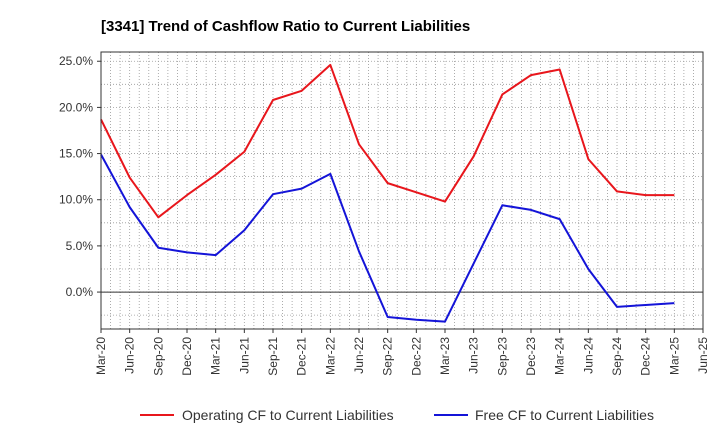 This screenshot has width=720, height=440. What do you see at coordinates (531, 356) in the screenshot?
I see `x-tick-label: Dec-23` at bounding box center [531, 356].